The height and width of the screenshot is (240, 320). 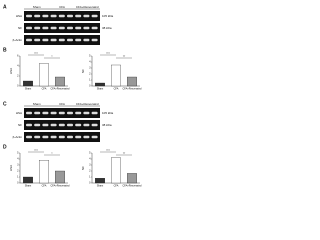 What do you see at coordinates (19, 113) in the screenshot?
I see `row-label: HSA` at bounding box center [19, 113].